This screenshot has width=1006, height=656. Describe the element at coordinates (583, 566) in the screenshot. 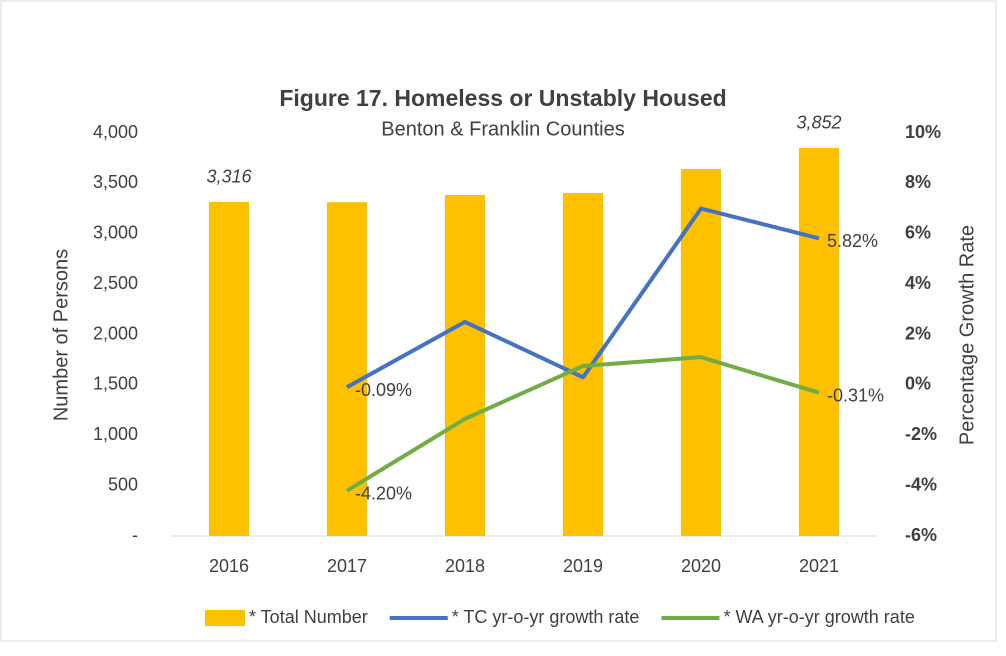

I see `x-tick-label: 2019` at that location.